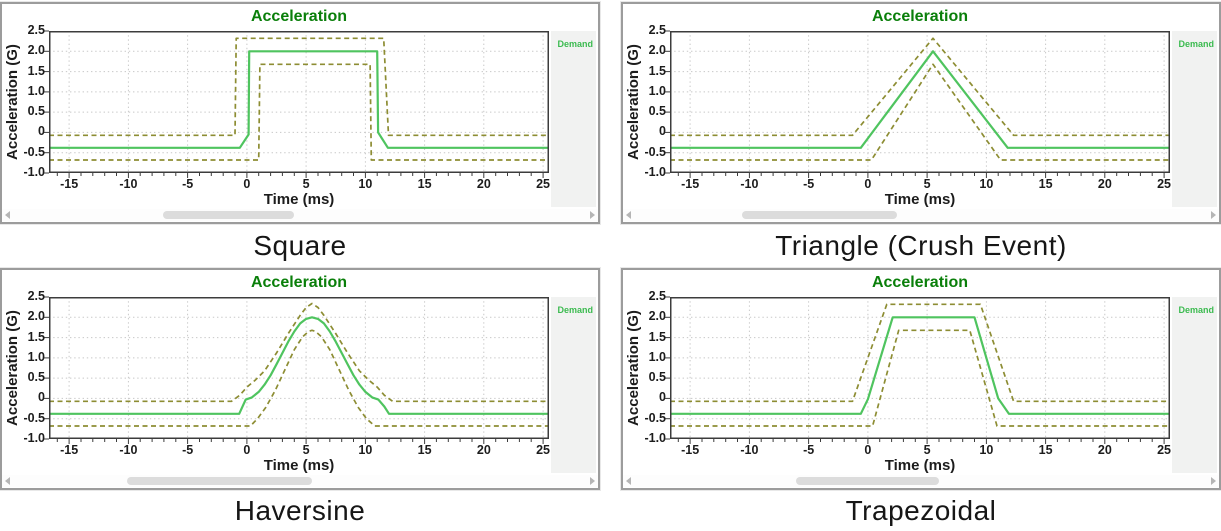  What do you see at coordinates (300, 510) in the screenshot?
I see `chart-caption: Haversine` at bounding box center [300, 510].